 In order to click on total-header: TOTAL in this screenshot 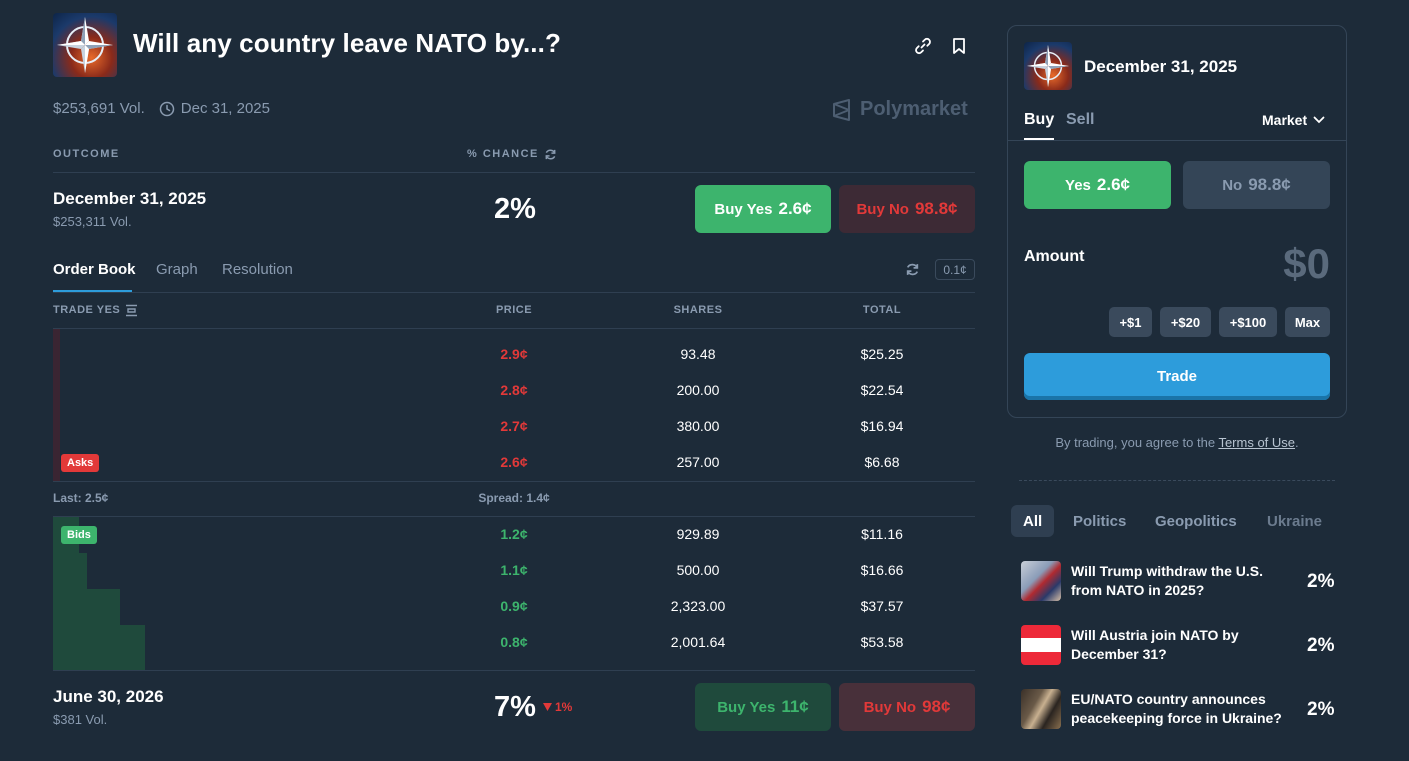, I will do `click(882, 310)`.